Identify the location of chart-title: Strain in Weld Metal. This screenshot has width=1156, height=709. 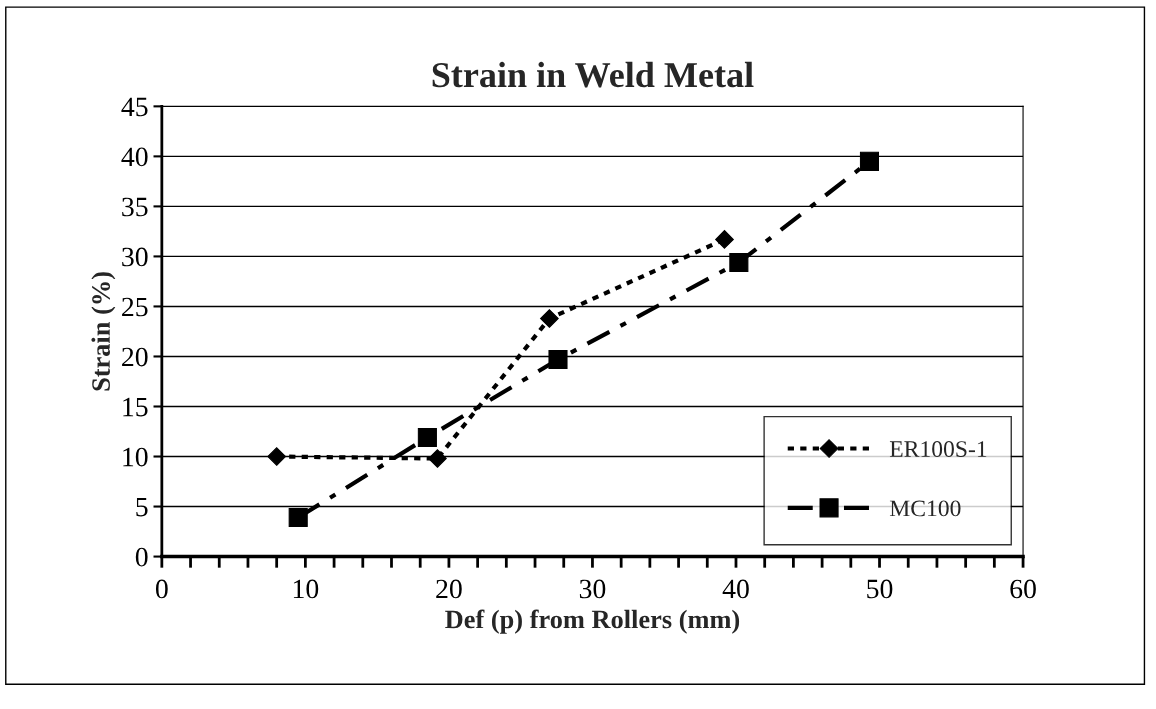
(593, 74).